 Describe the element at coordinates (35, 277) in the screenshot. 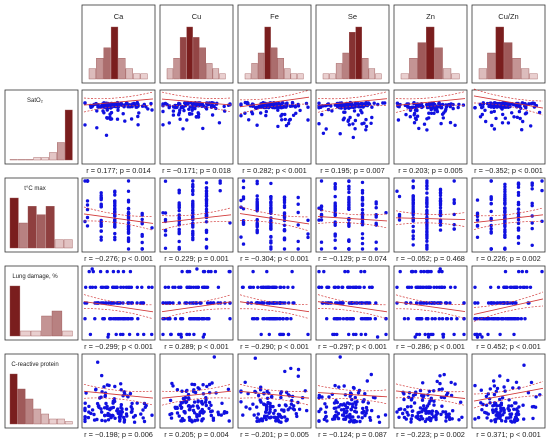

I see `row-label: Lung damage, %` at that location.